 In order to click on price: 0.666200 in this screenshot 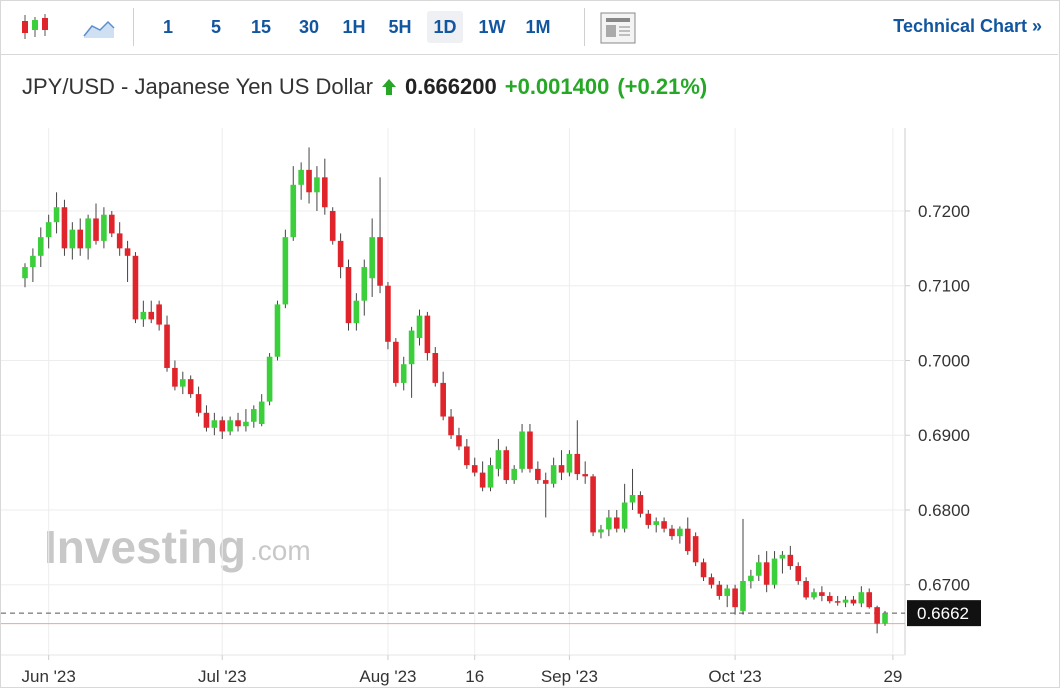, I will do `click(450, 86)`.